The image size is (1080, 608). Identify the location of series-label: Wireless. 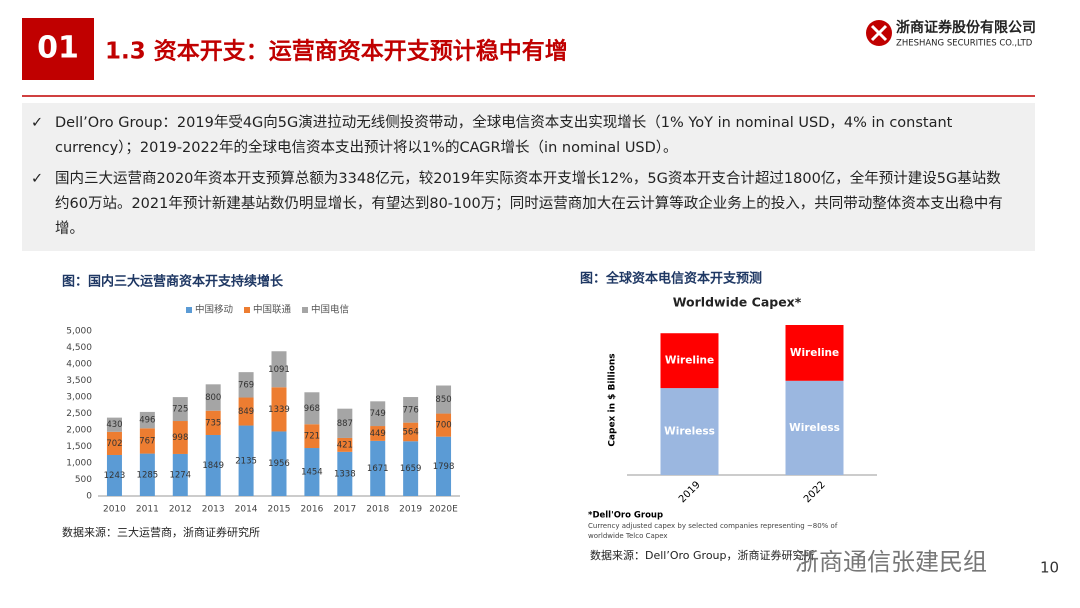
(689, 432).